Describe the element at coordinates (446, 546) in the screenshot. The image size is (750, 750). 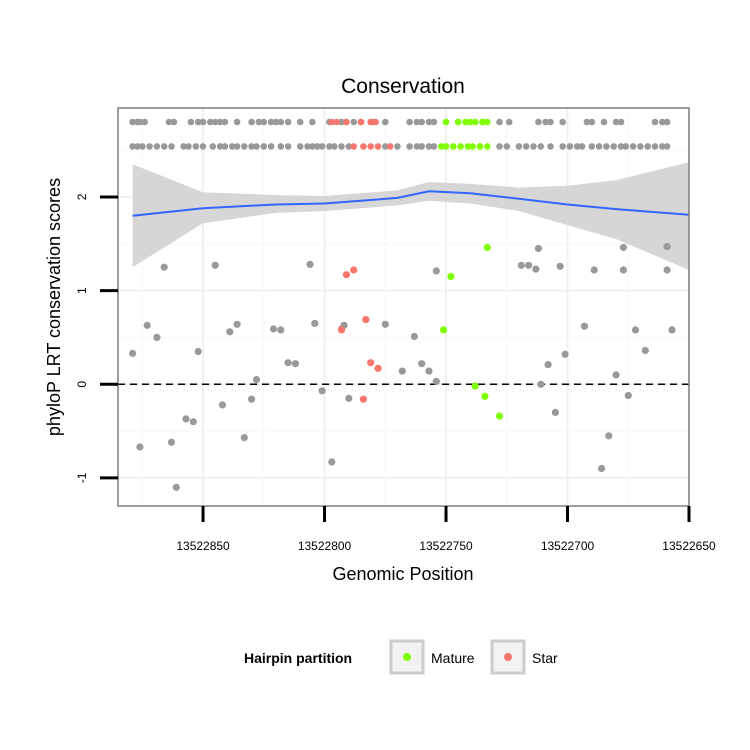
I see `x-tick-label: 13522750` at that location.